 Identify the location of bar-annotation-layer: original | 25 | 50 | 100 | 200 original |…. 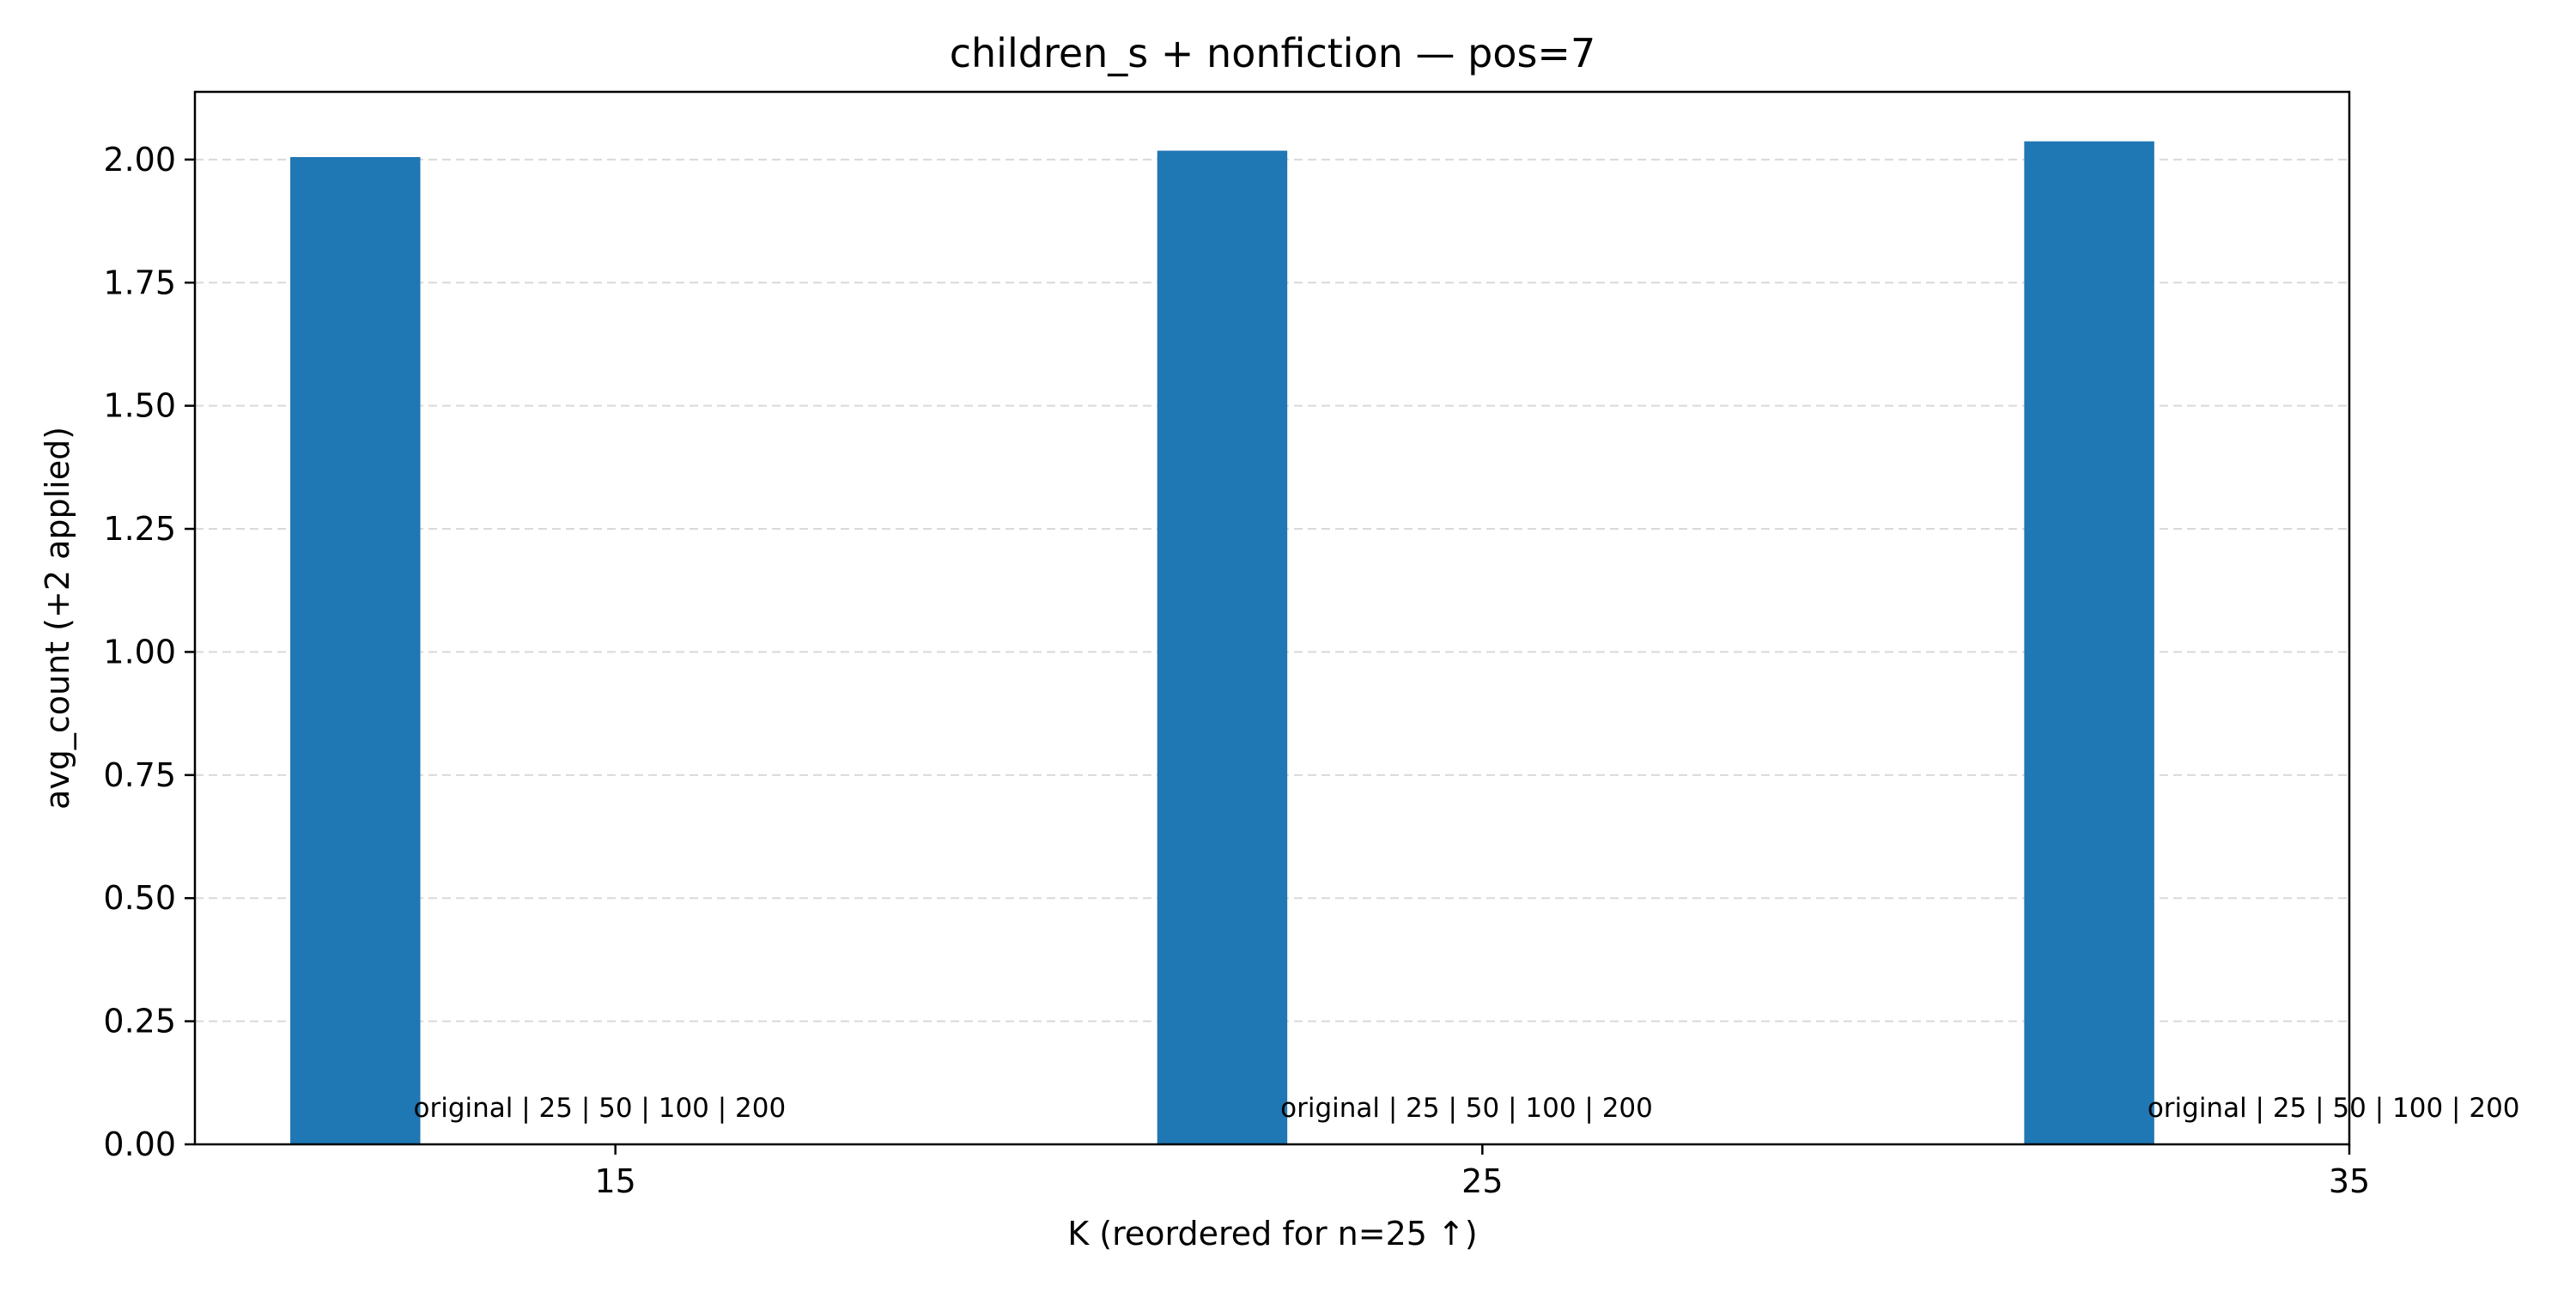
(1467, 1108).